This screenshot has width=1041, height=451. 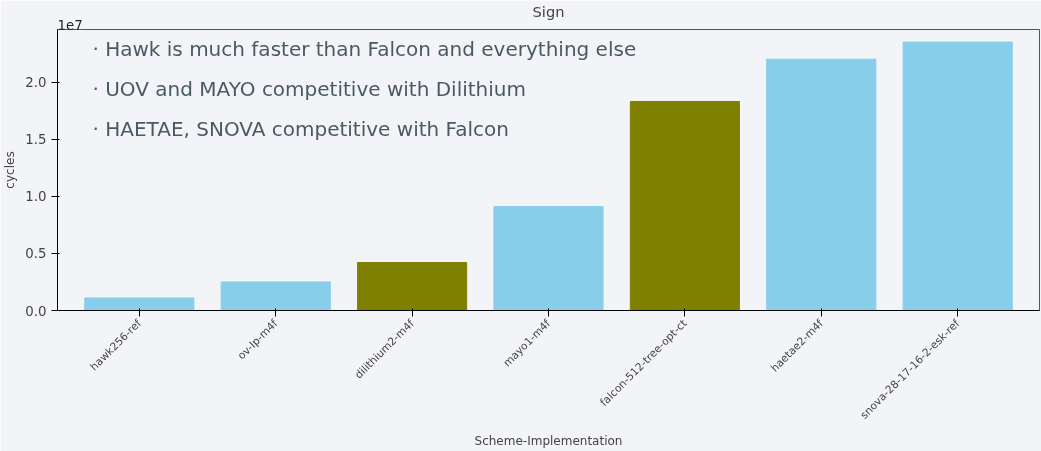 I want to click on y-tick-label: 0.5, so click(x=36, y=254).